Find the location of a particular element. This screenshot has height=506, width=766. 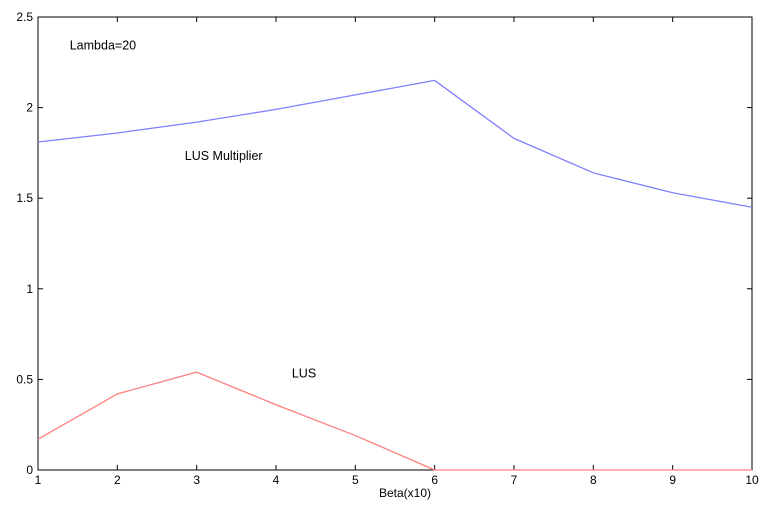

x-tick-label: 3 is located at coordinates (196, 480).